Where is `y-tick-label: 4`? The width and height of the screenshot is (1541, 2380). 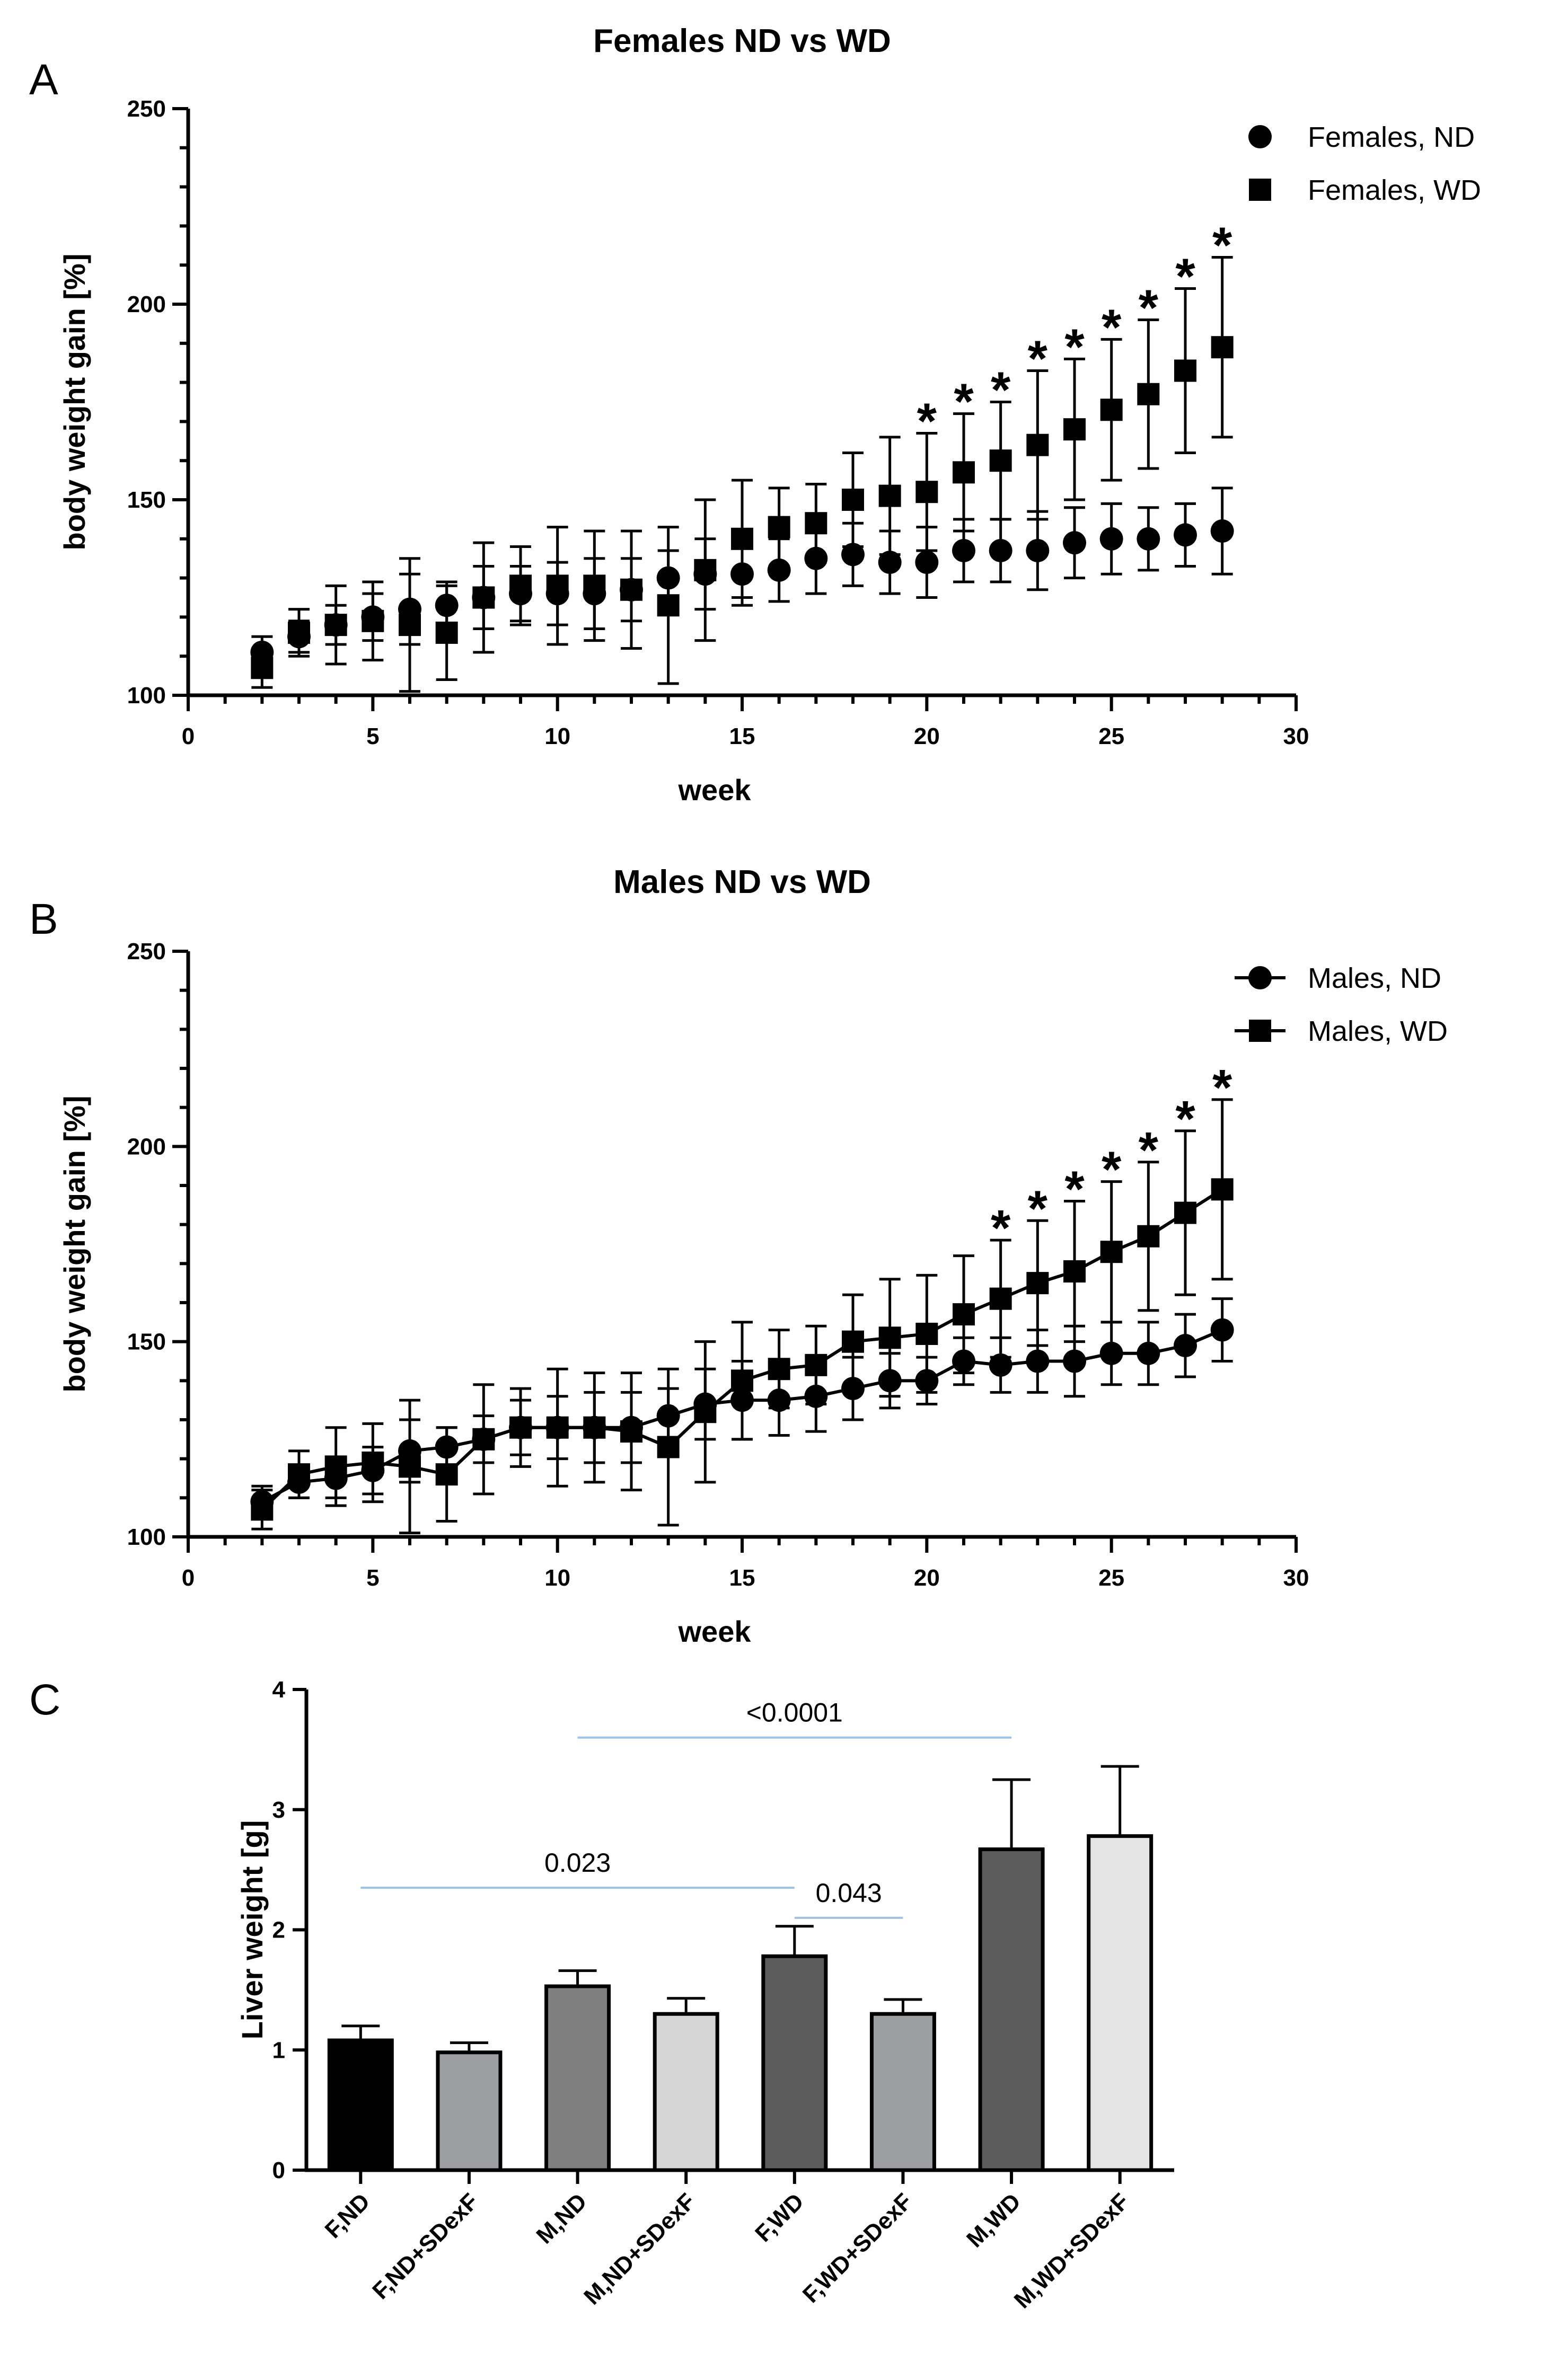 y-tick-label: 4 is located at coordinates (279, 1690).